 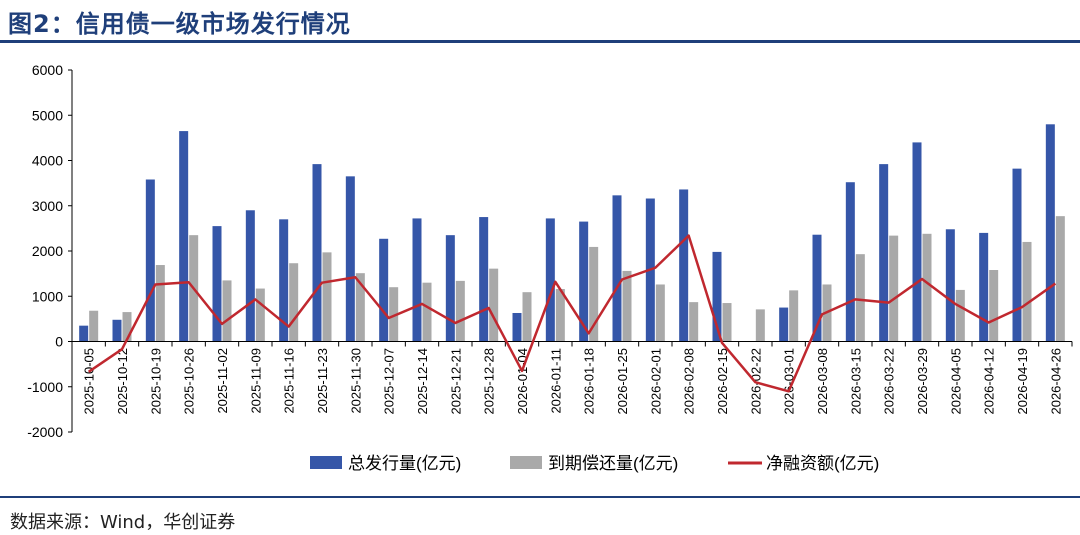 I want to click on x-tick-label: 2025-11-23, so click(x=322, y=381).